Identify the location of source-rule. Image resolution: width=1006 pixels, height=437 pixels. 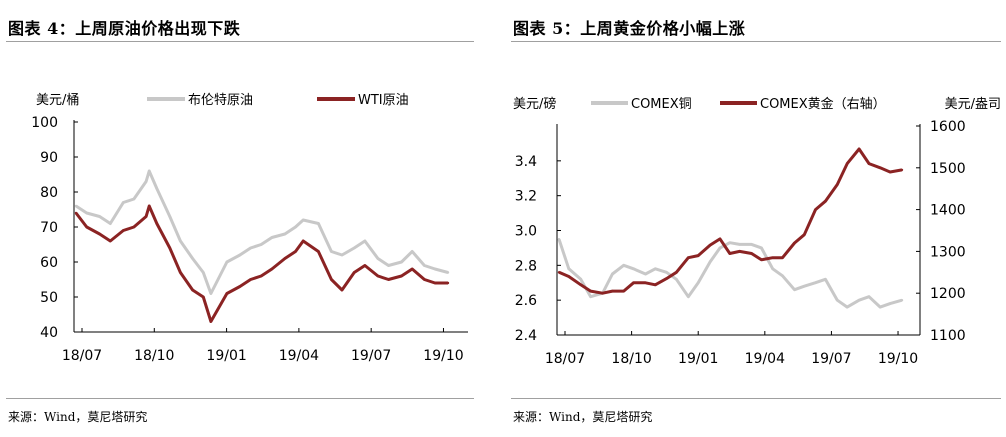
(240, 398).